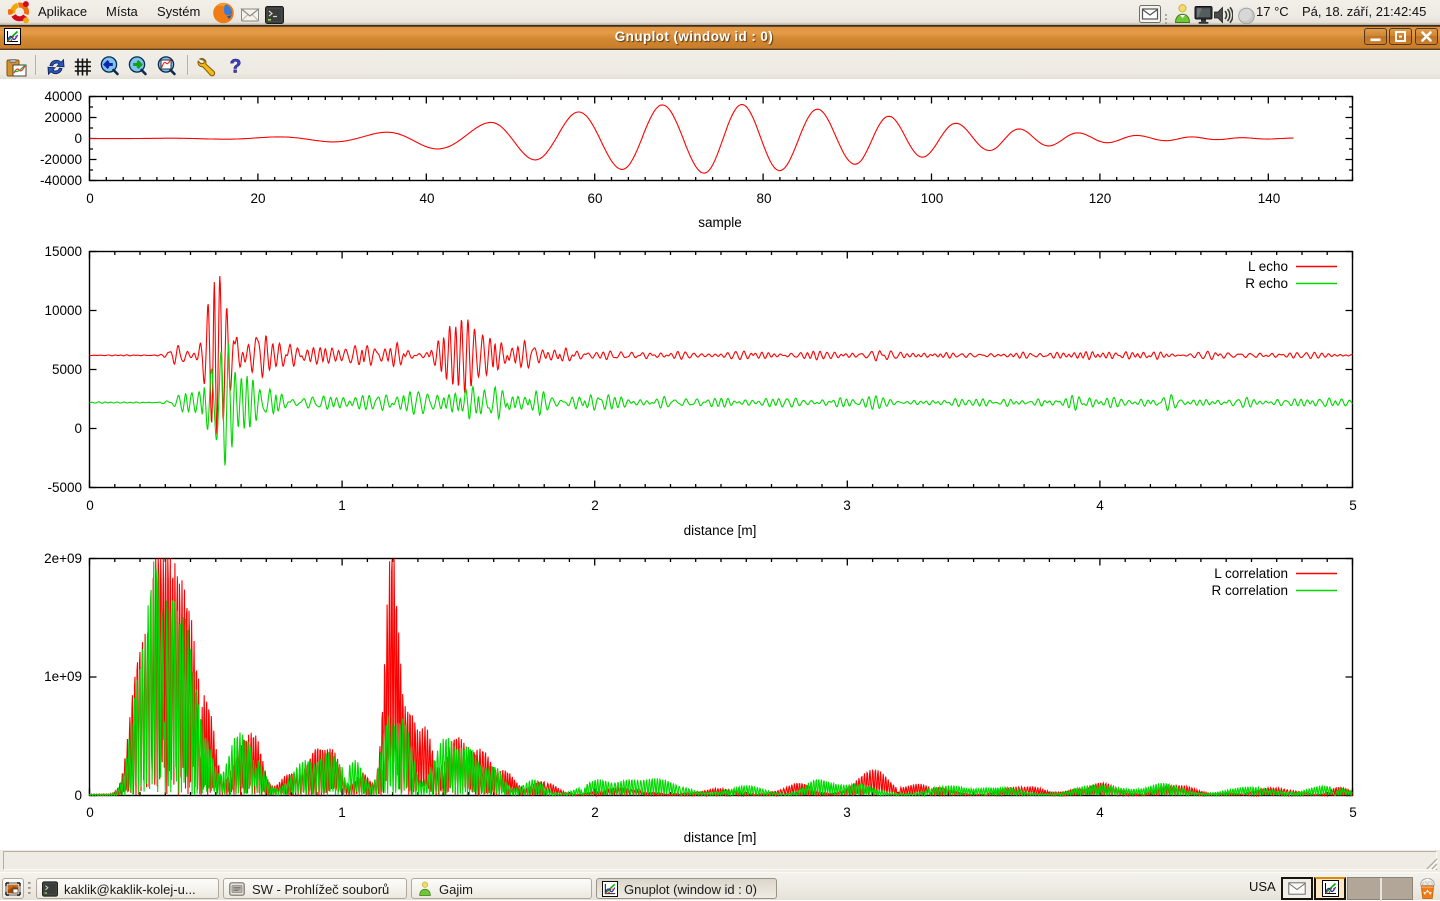 This screenshot has width=1440, height=901. Describe the element at coordinates (763, 198) in the screenshot. I see `svg-text: 80` at that location.